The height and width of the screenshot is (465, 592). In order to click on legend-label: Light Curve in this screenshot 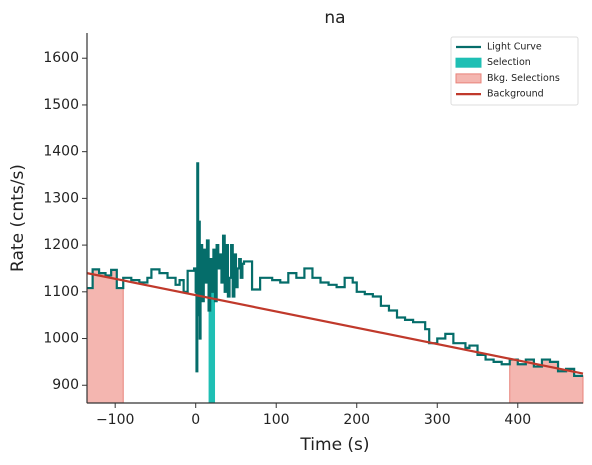, I will do `click(514, 47)`.